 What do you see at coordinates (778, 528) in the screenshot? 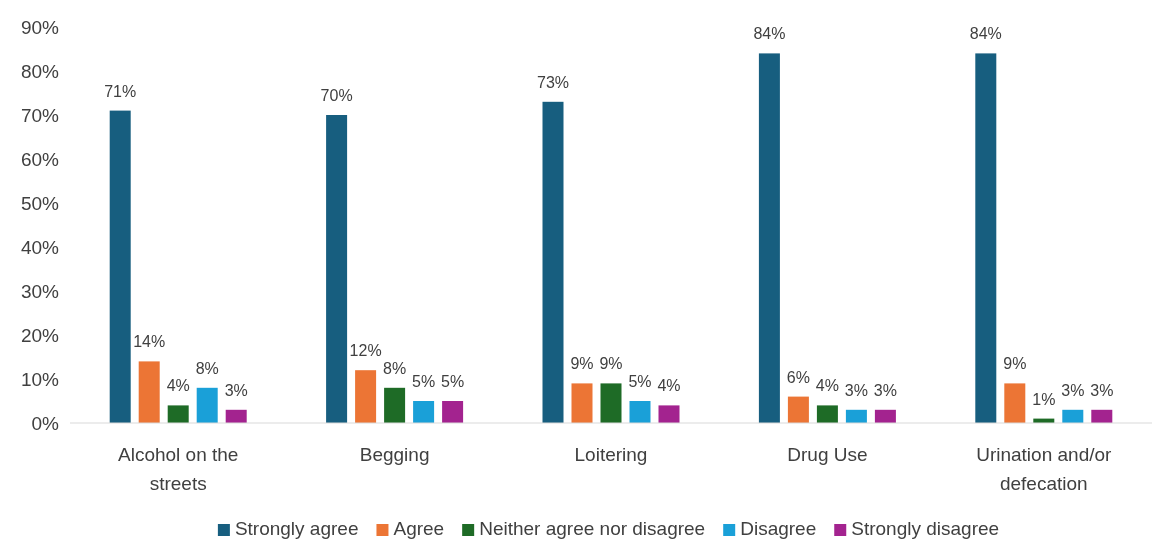
I see `legend-label: Disagree` at bounding box center [778, 528].